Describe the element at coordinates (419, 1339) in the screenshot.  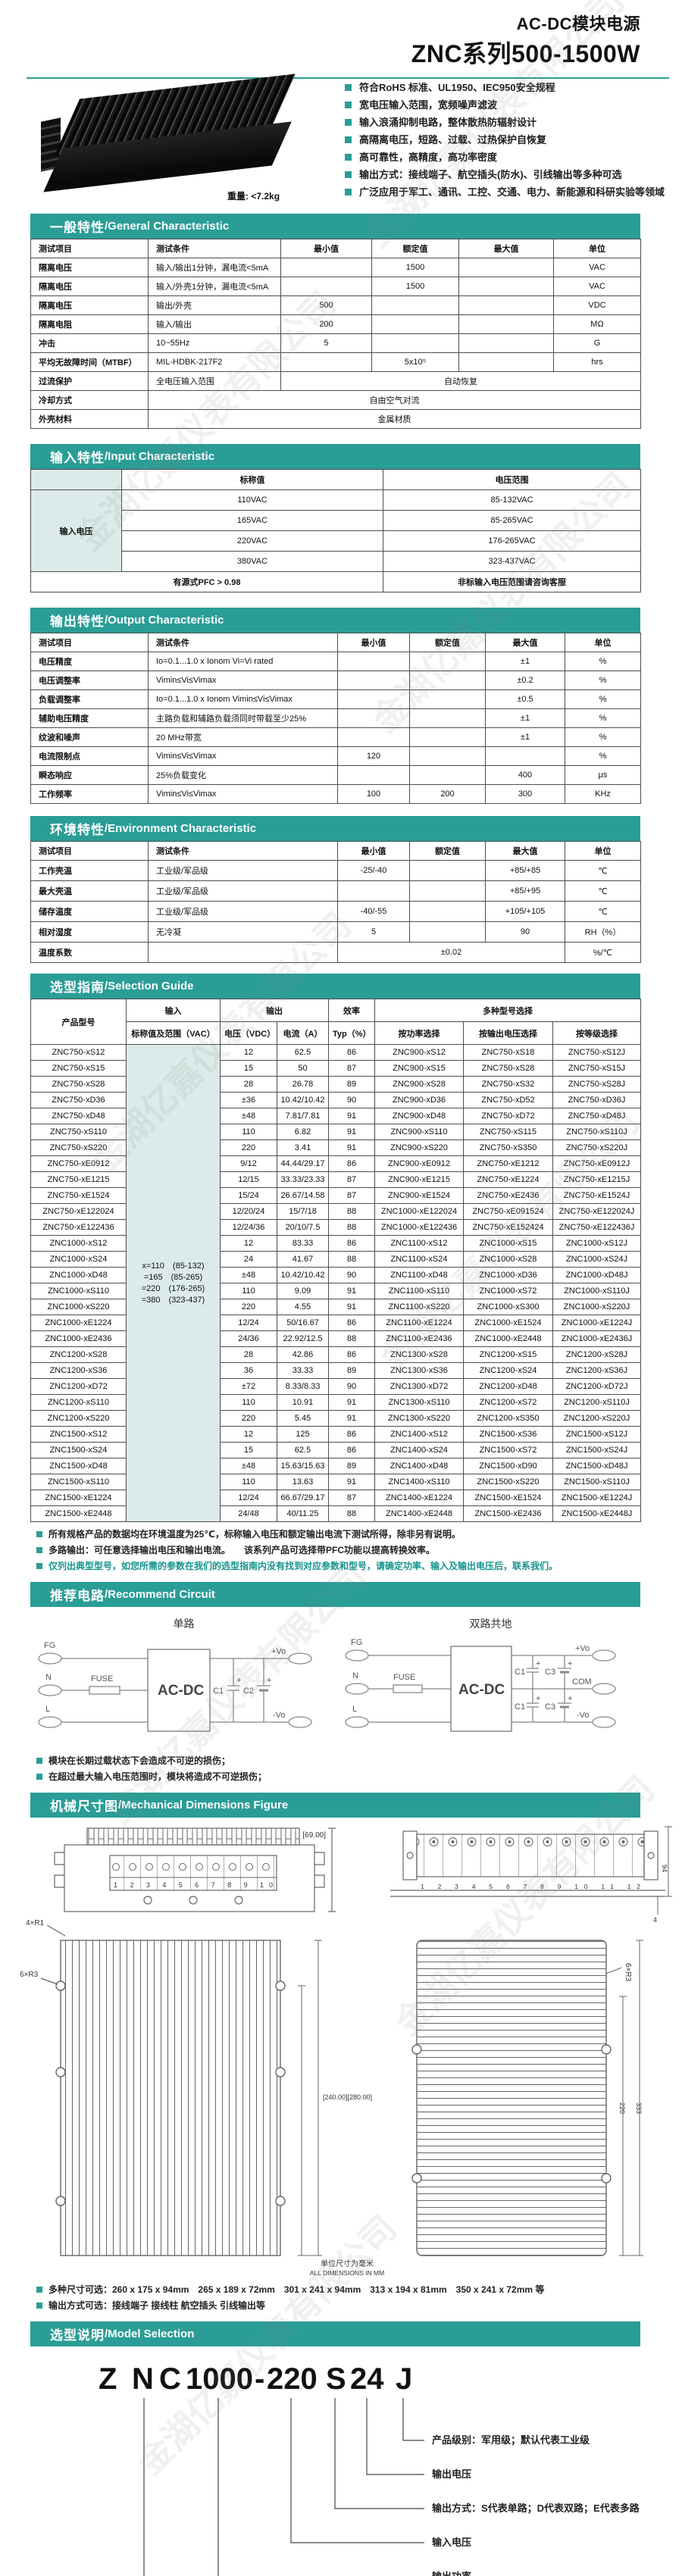
I see `cell: ZNC1100-xE2436` at that location.